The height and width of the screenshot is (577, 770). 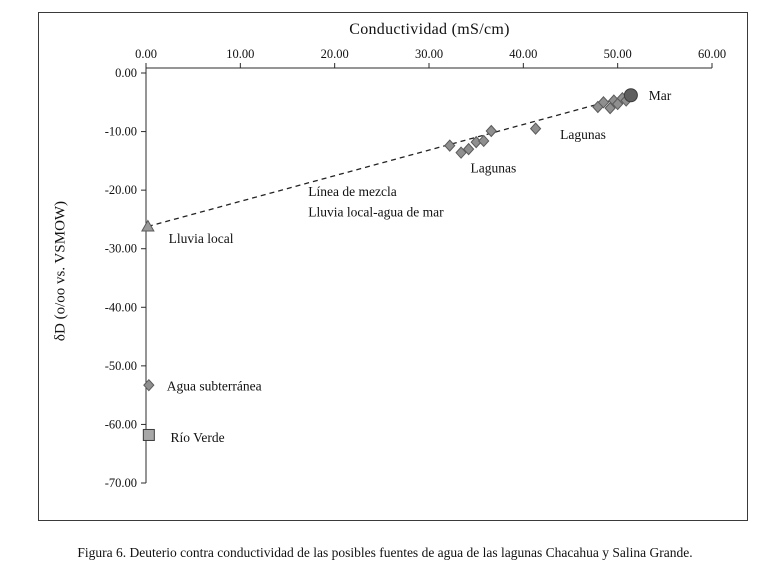 I want to click on x-tick-label: 40.00, so click(x=523, y=54).